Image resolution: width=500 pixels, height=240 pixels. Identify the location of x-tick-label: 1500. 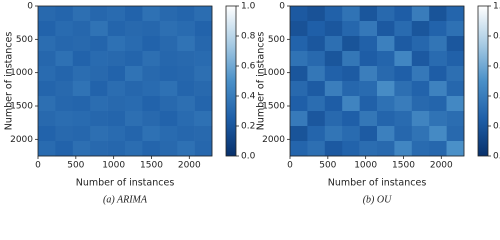
(403, 166).